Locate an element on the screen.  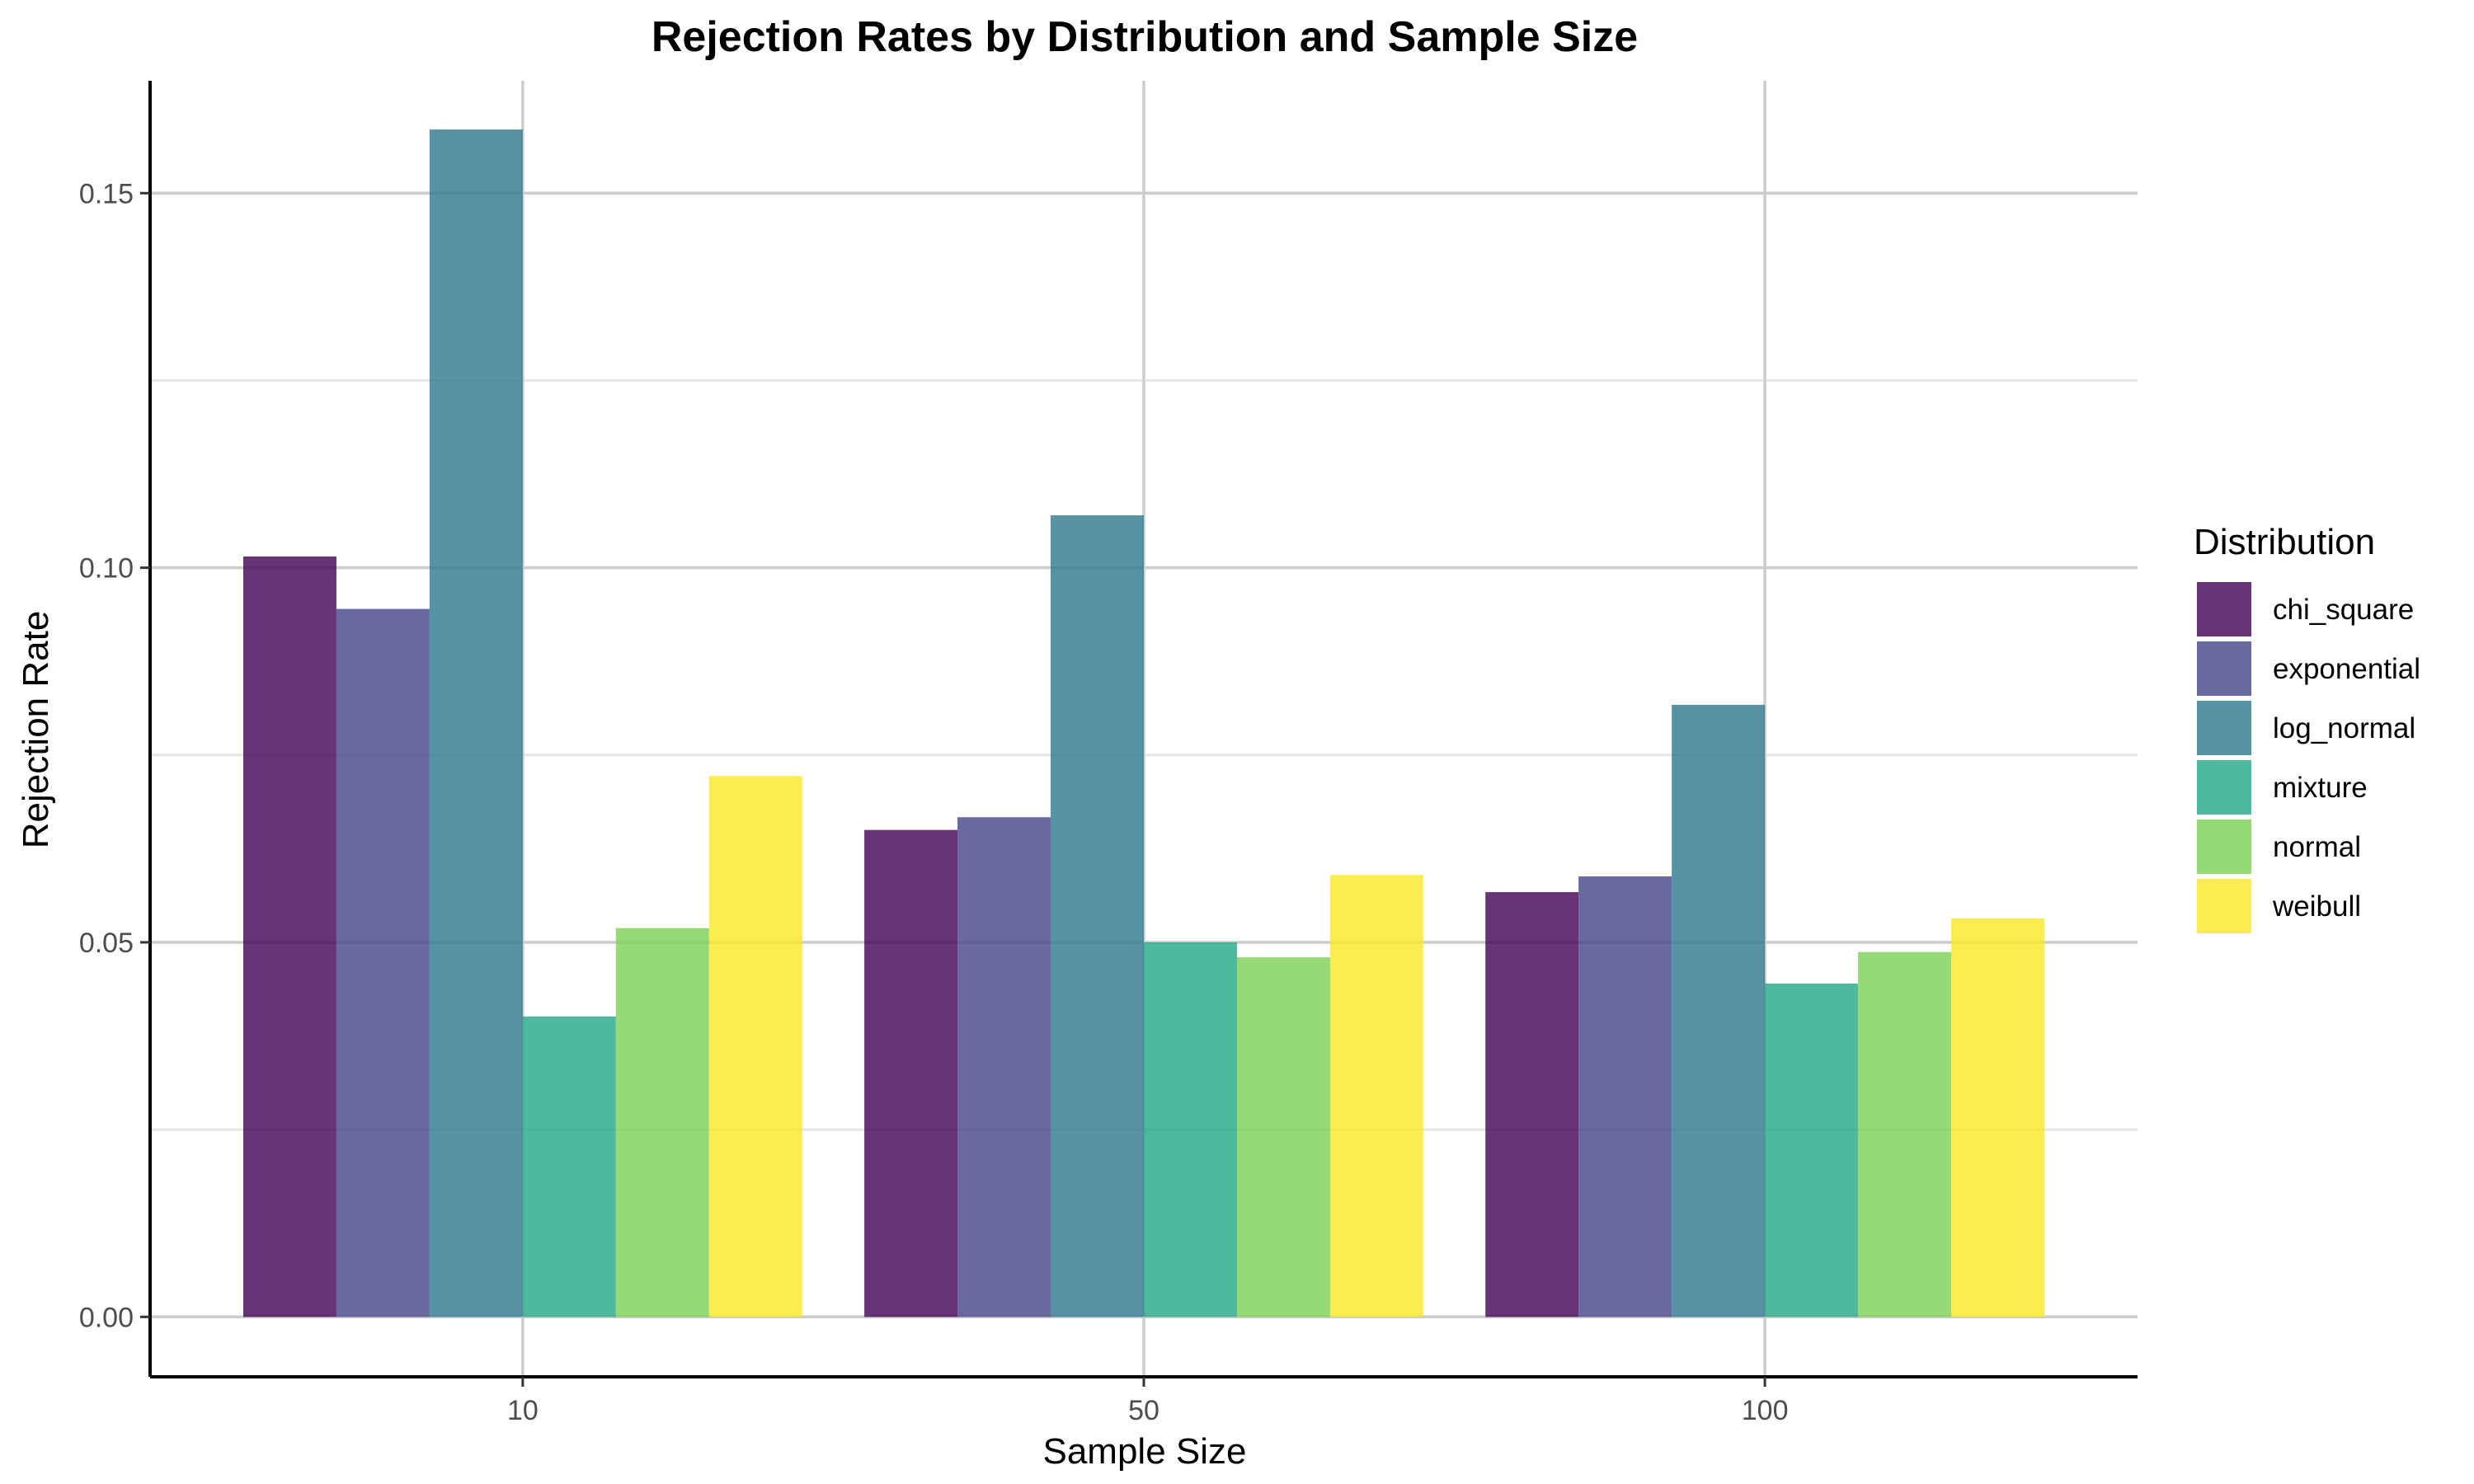
x-axis-title: Sample Size is located at coordinates (1144, 1452).